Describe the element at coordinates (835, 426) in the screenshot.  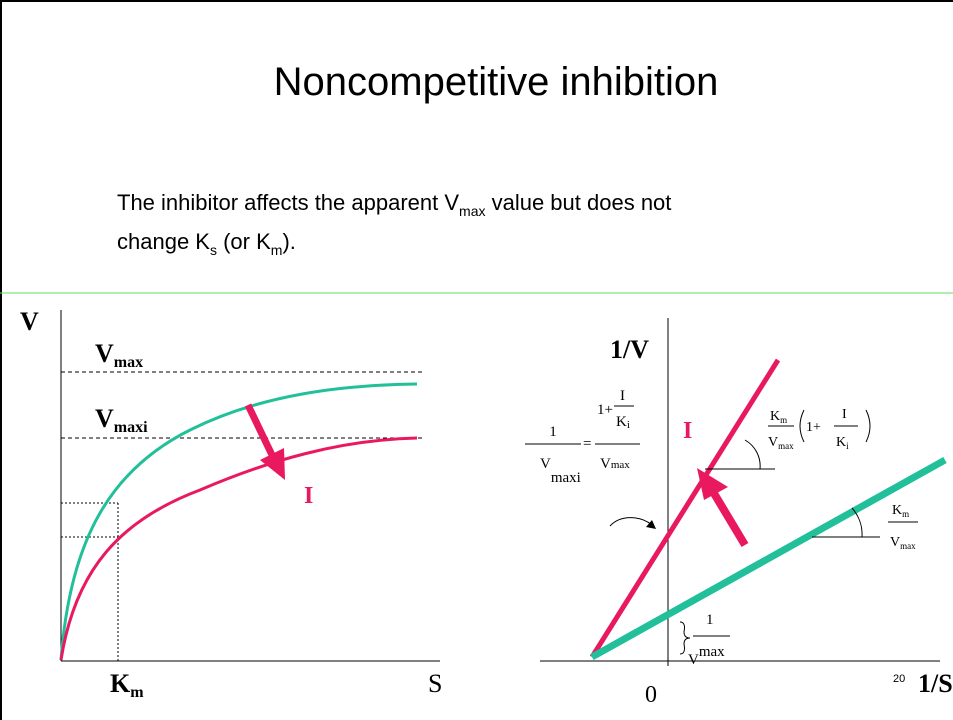
I see `parentheses` at that location.